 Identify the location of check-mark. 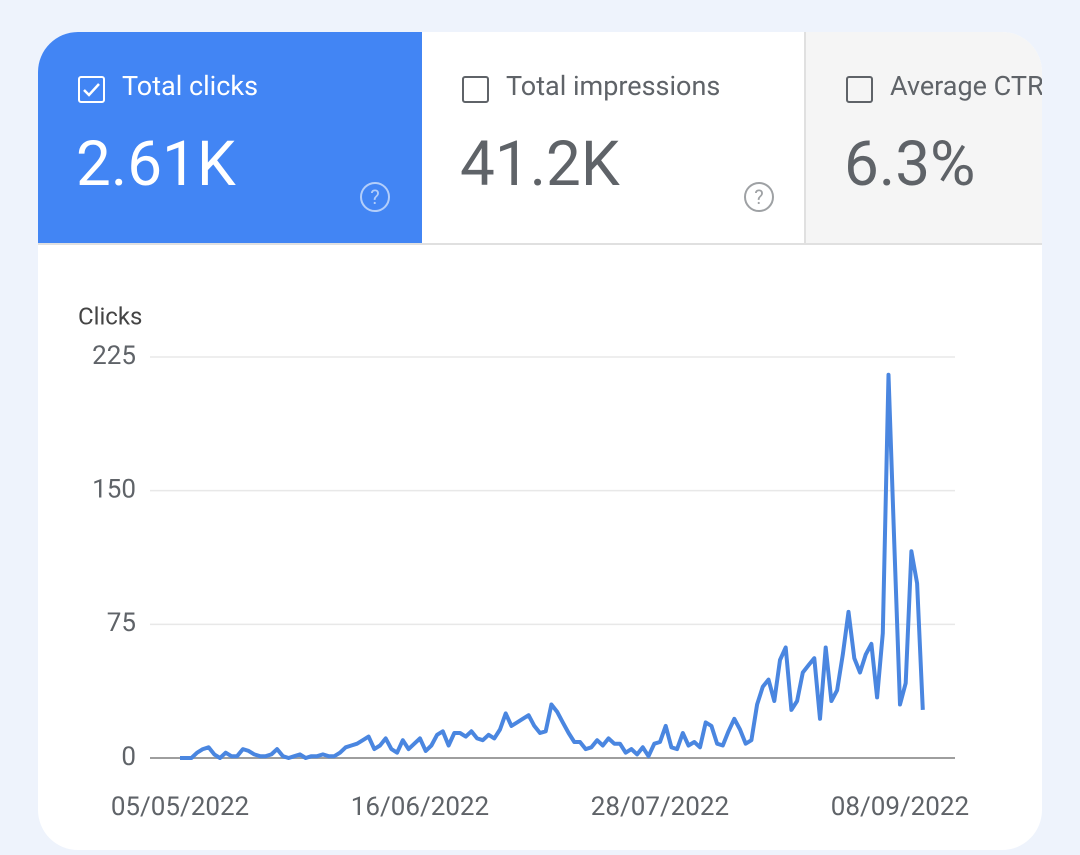
(91, 90).